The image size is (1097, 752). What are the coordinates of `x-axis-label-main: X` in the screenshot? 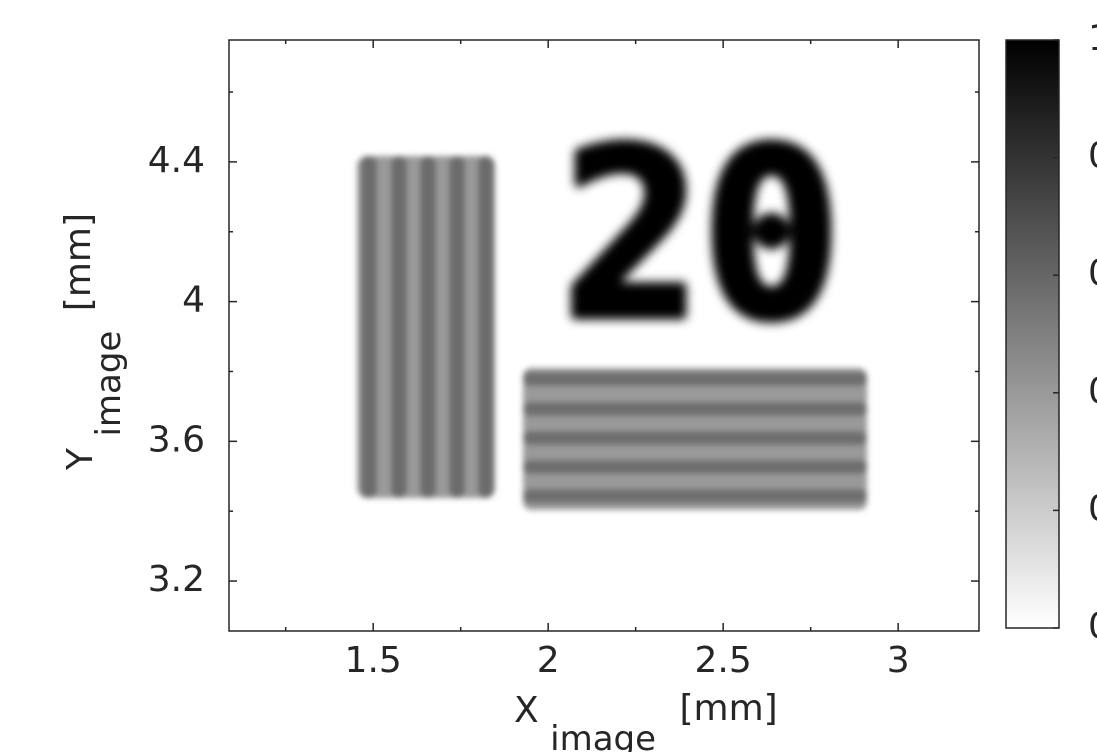 It's located at (526, 710).